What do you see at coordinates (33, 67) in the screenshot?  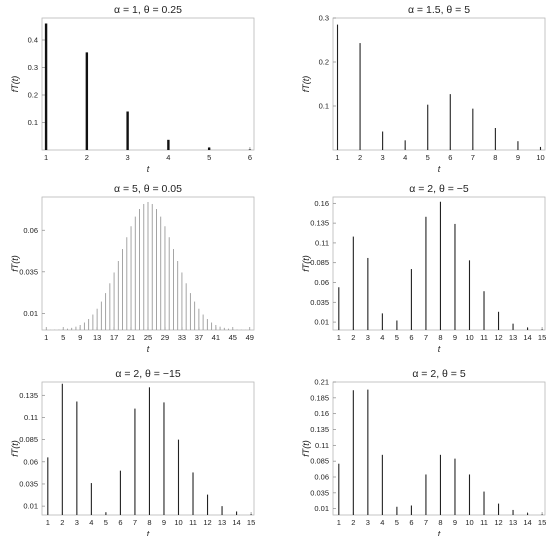 I see `y-tick-label: 0.3` at bounding box center [33, 67].